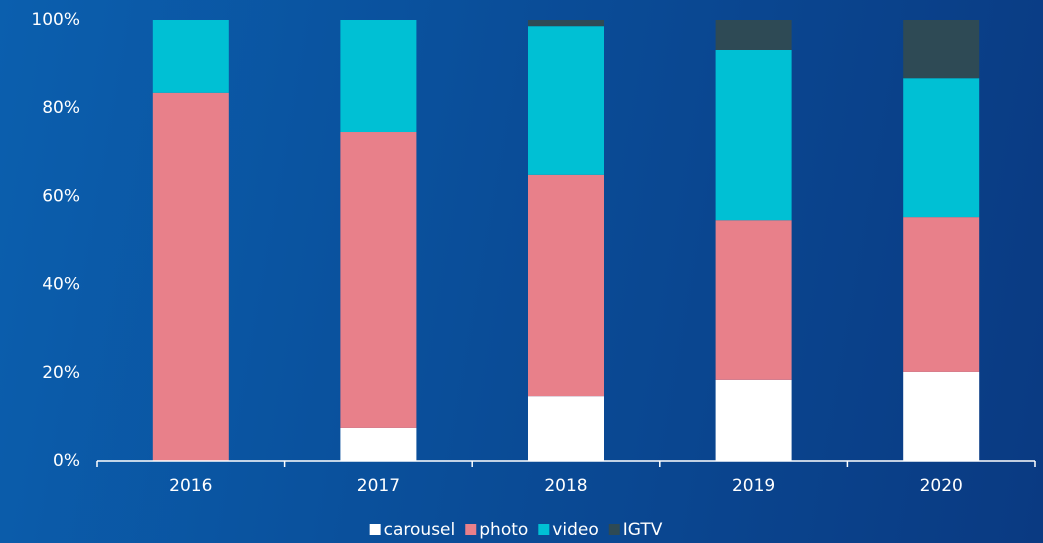  Describe the element at coordinates (190, 486) in the screenshot. I see `x-tick-label: 2016` at that location.